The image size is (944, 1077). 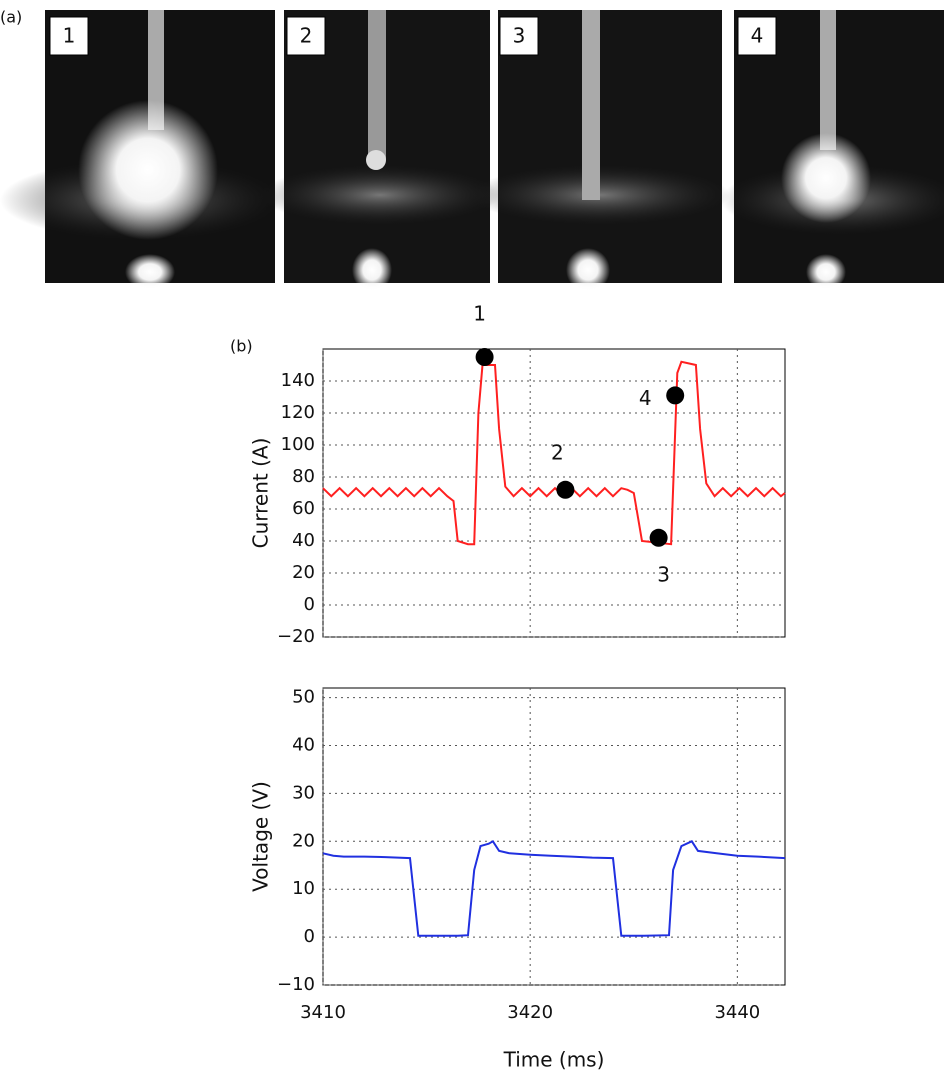 What do you see at coordinates (757, 36) in the screenshot?
I see `frame-label: 4` at bounding box center [757, 36].